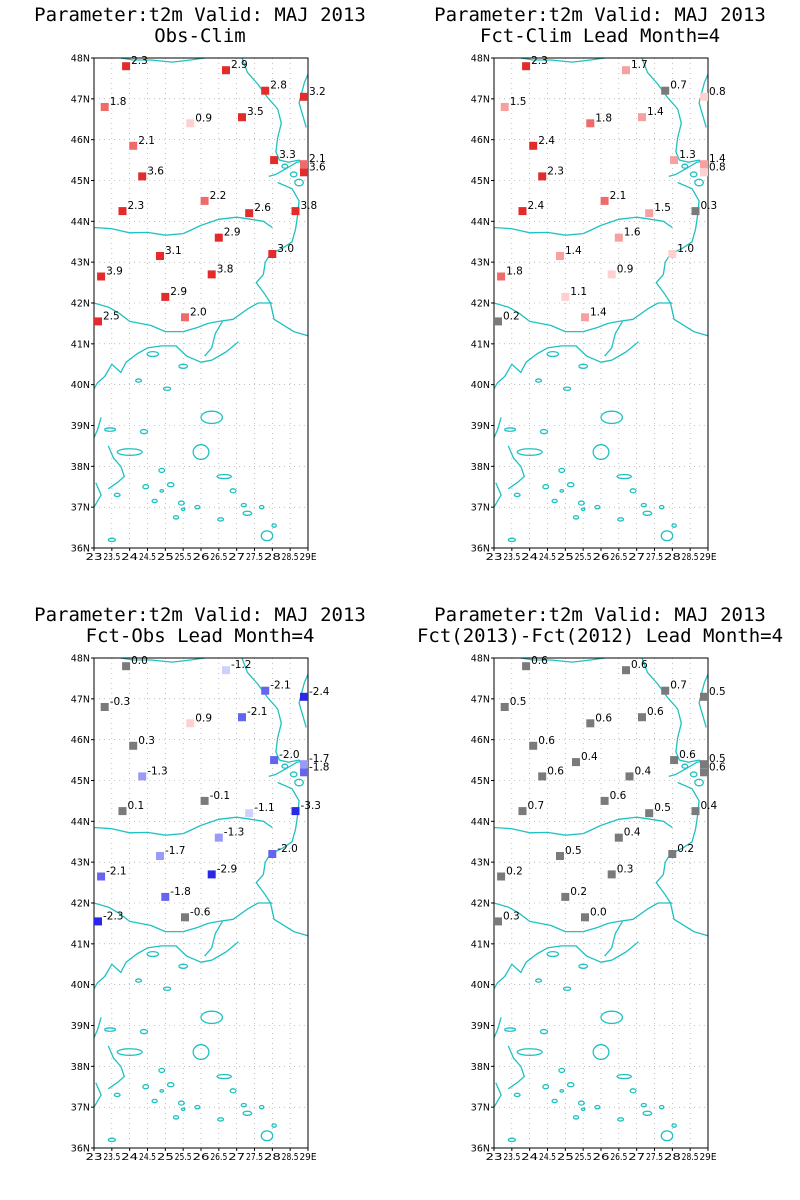 The height and width of the screenshot is (1200, 800). What do you see at coordinates (480, 263) in the screenshot?
I see `lat-tick-label: 43N` at bounding box center [480, 263].